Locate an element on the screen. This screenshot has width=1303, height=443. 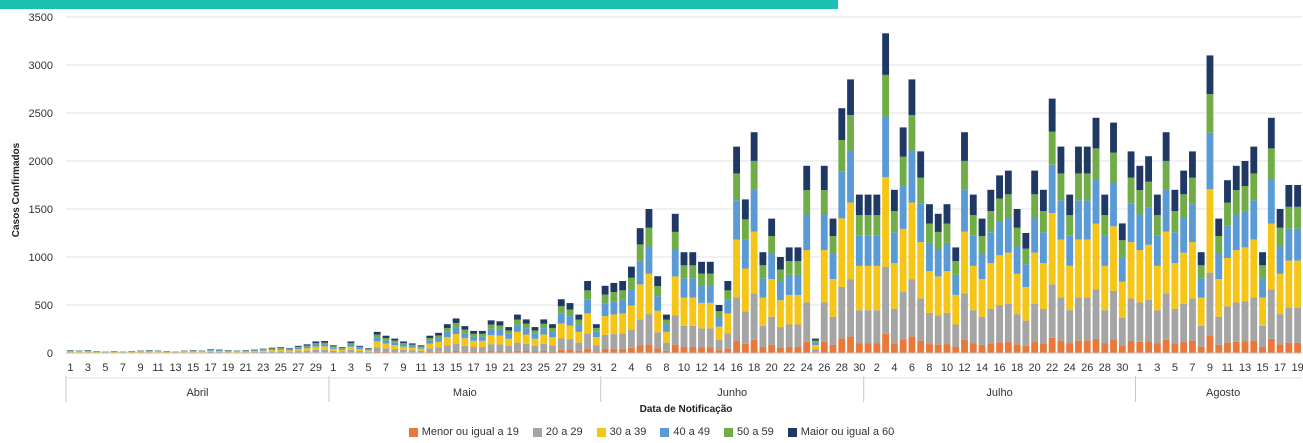
x-tick-label: 17 is located at coordinates (1280, 368).